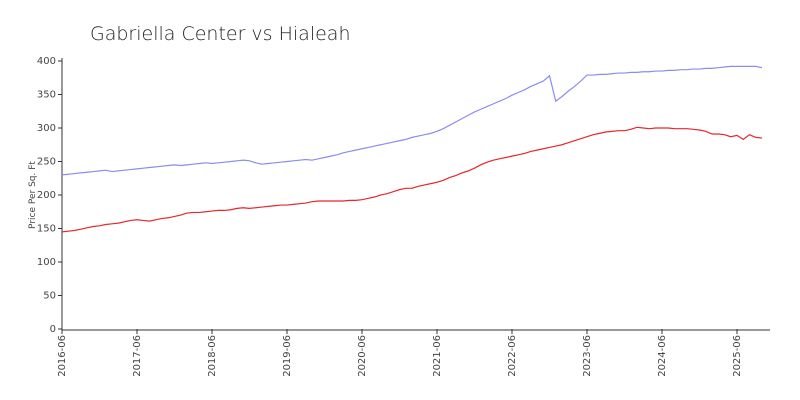  What do you see at coordinates (662, 356) in the screenshot?
I see `x-tick-label: 2024-06` at bounding box center [662, 356].